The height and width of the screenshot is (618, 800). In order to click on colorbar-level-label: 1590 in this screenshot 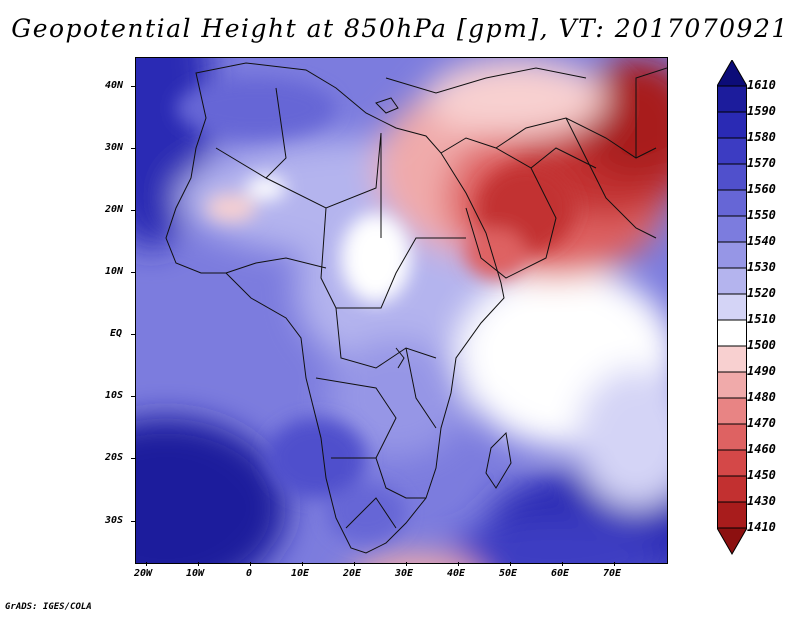, I will do `click(761, 111)`.